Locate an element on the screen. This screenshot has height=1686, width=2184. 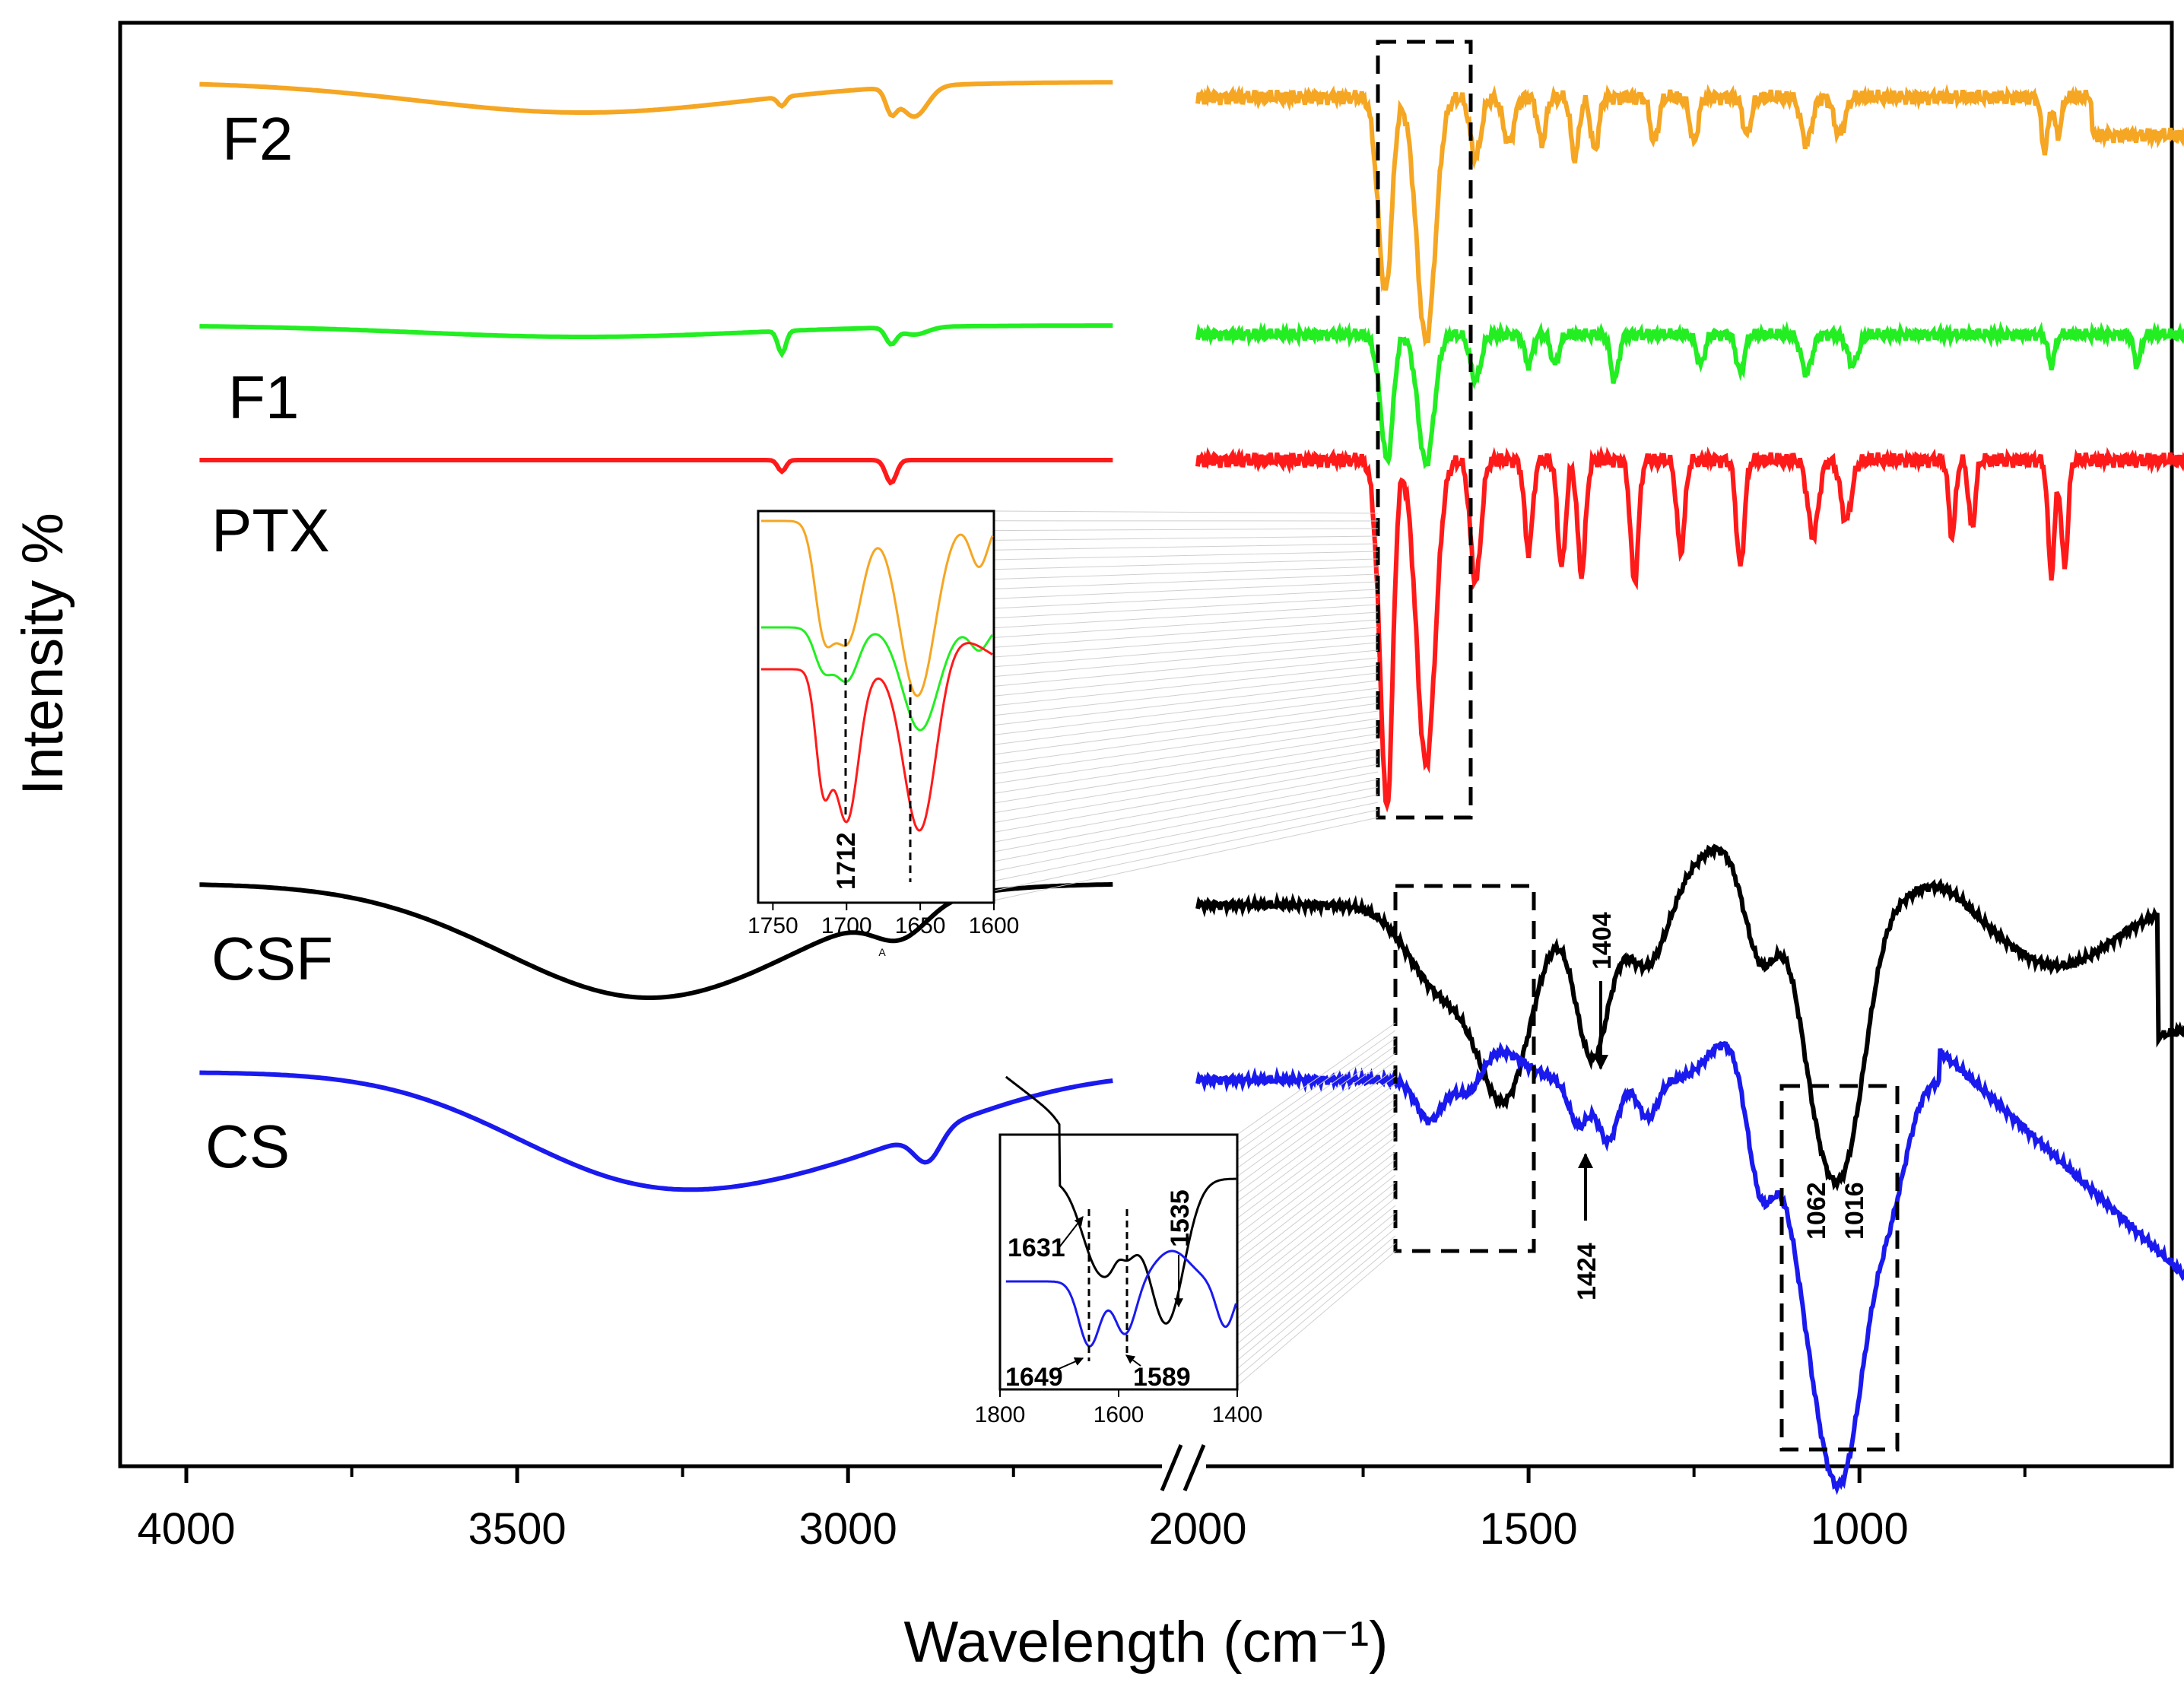
series-f2-high is located at coordinates (656, 99).